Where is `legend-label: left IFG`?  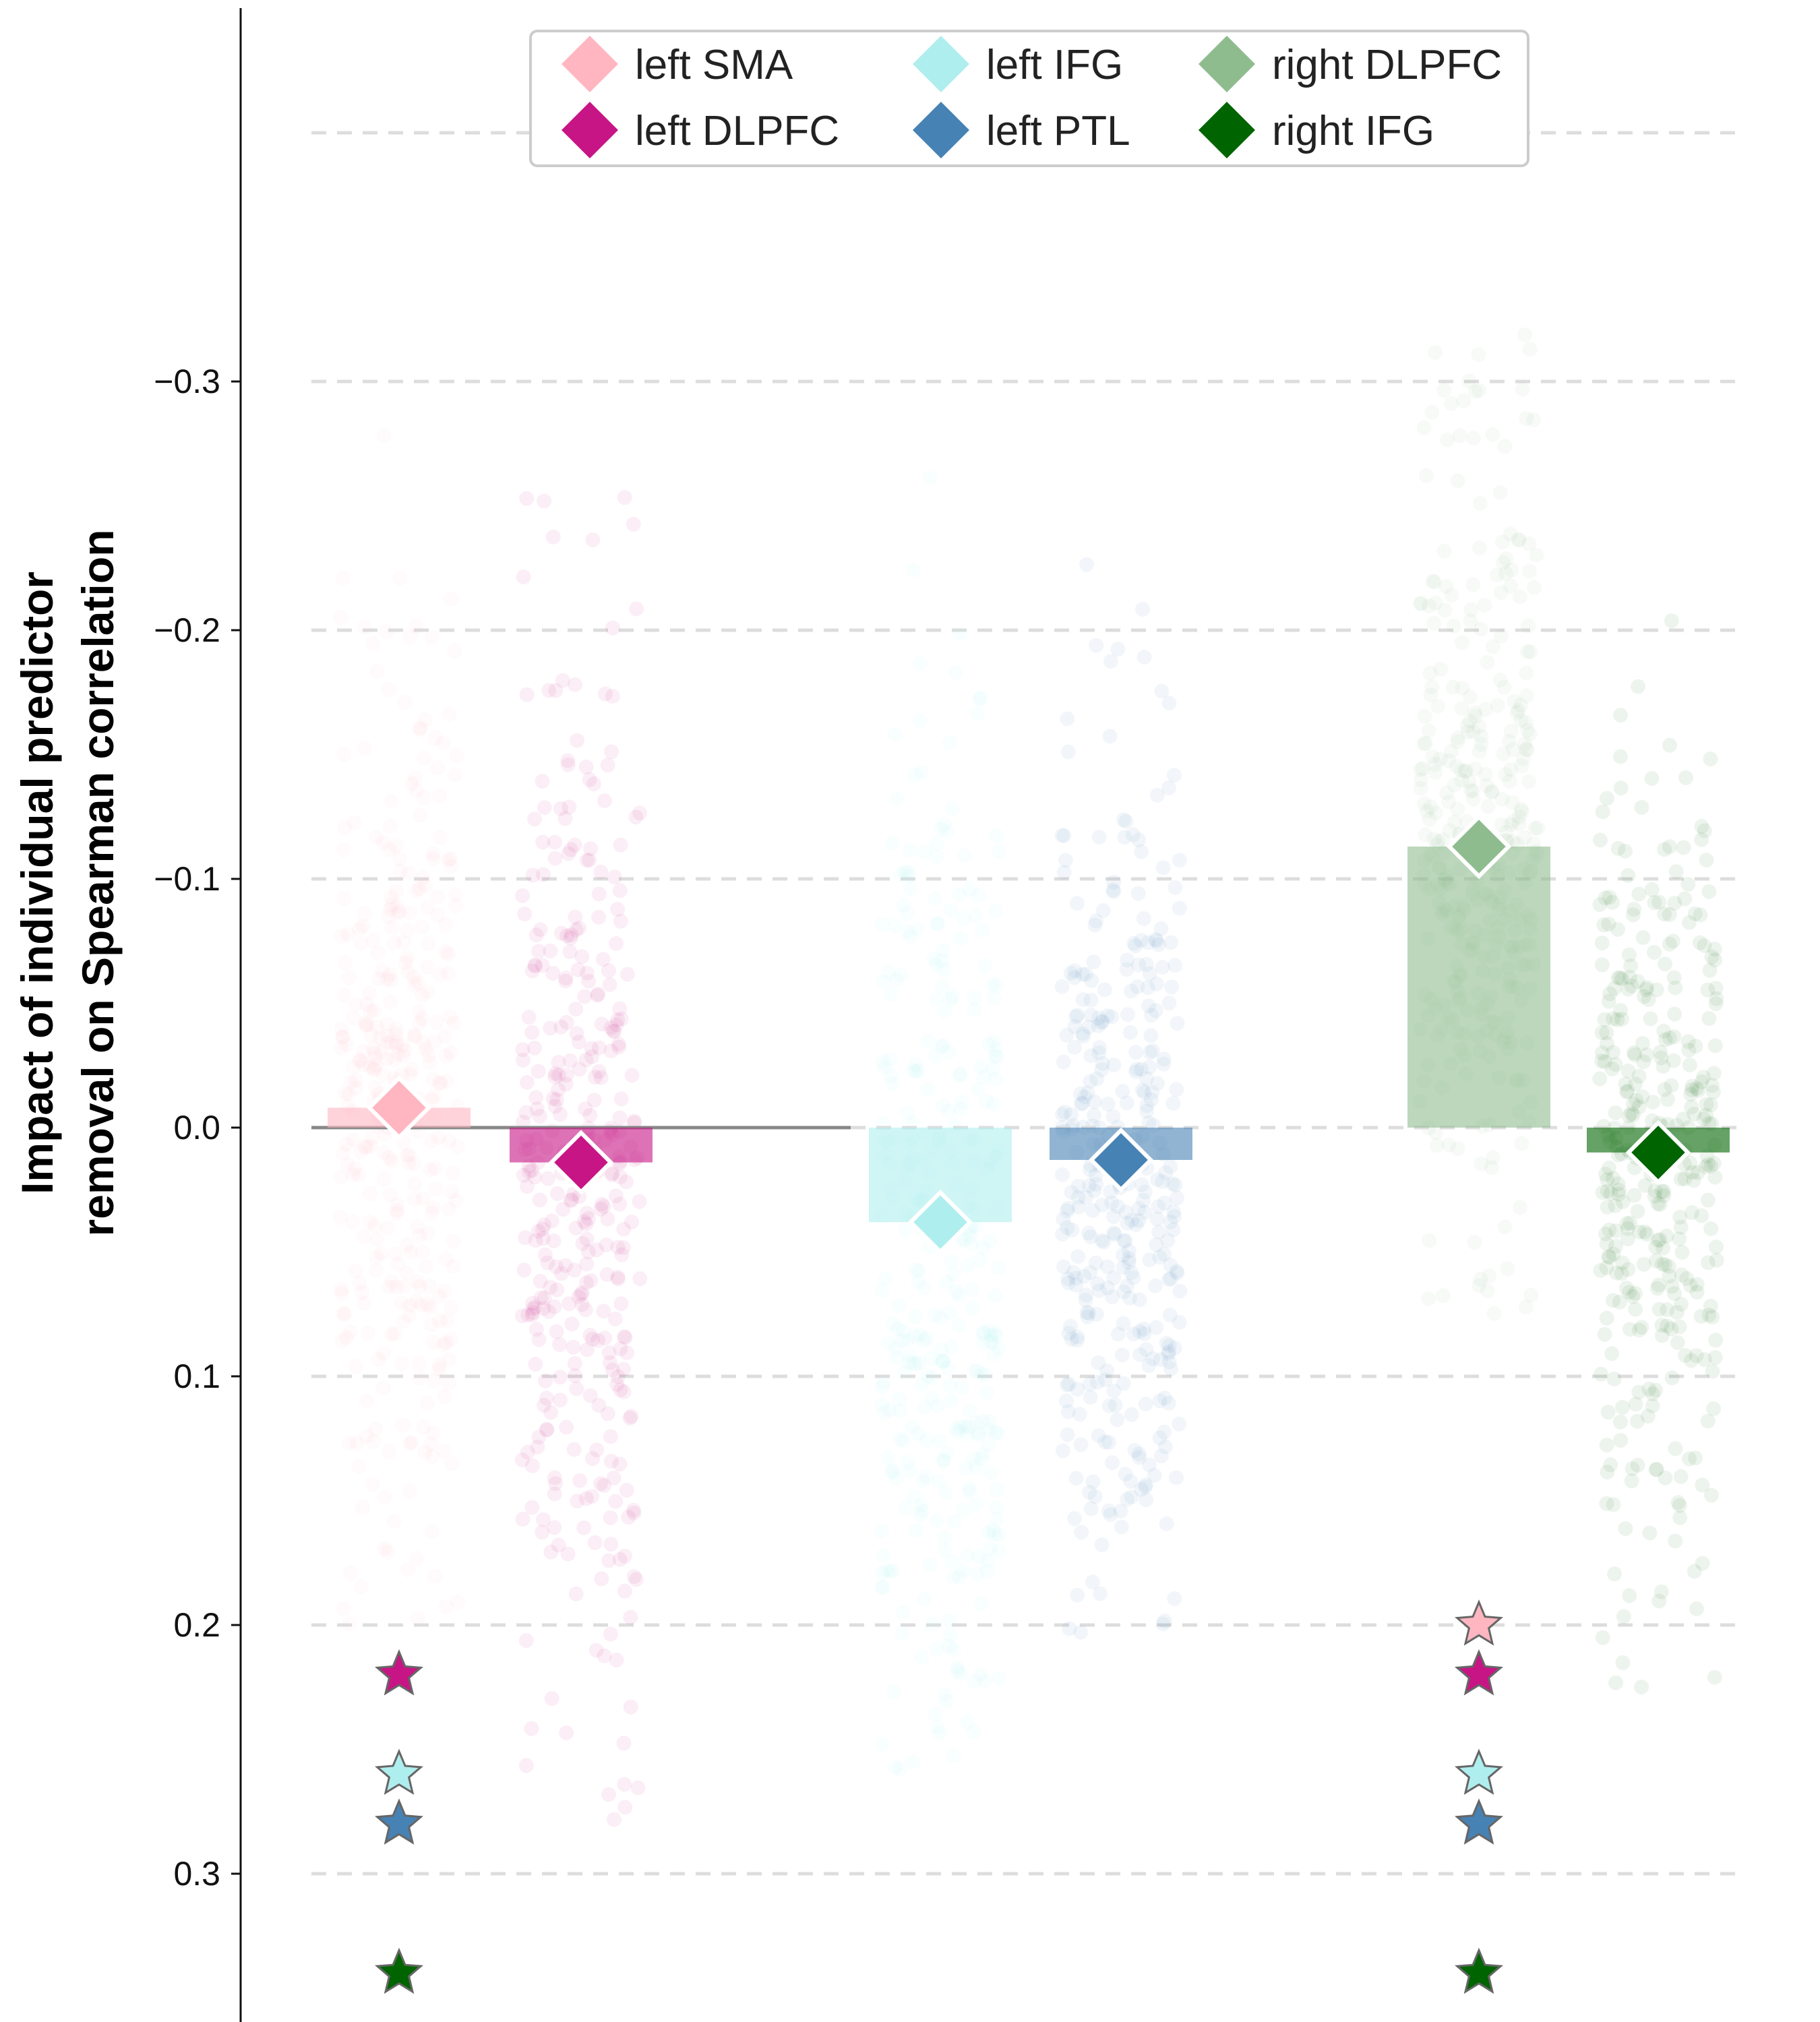
legend-label: left IFG is located at coordinates (1054, 65).